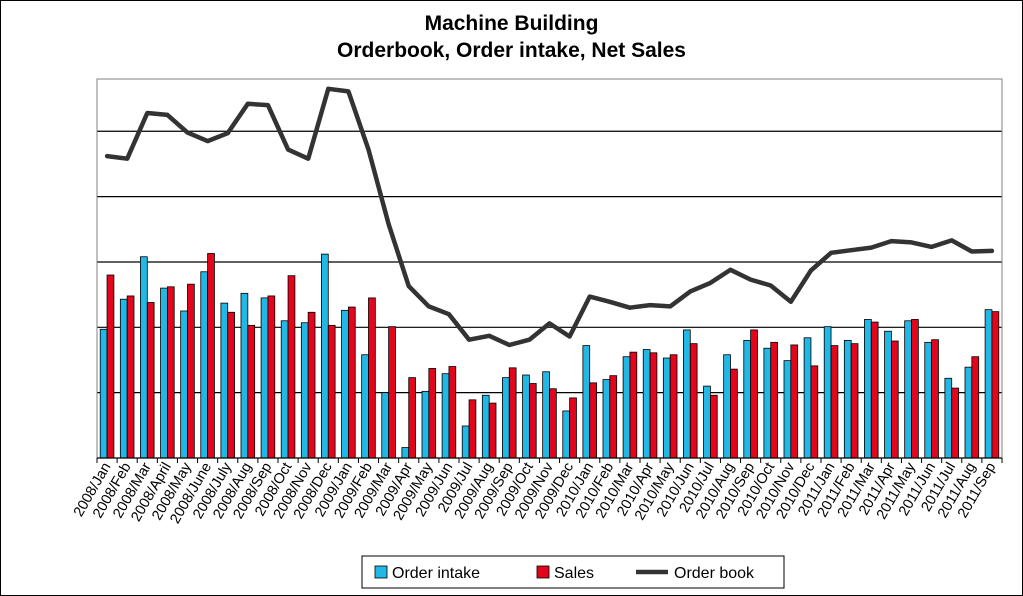 The width and height of the screenshot is (1023, 596). I want to click on legend-swatch-sales, so click(543, 572).